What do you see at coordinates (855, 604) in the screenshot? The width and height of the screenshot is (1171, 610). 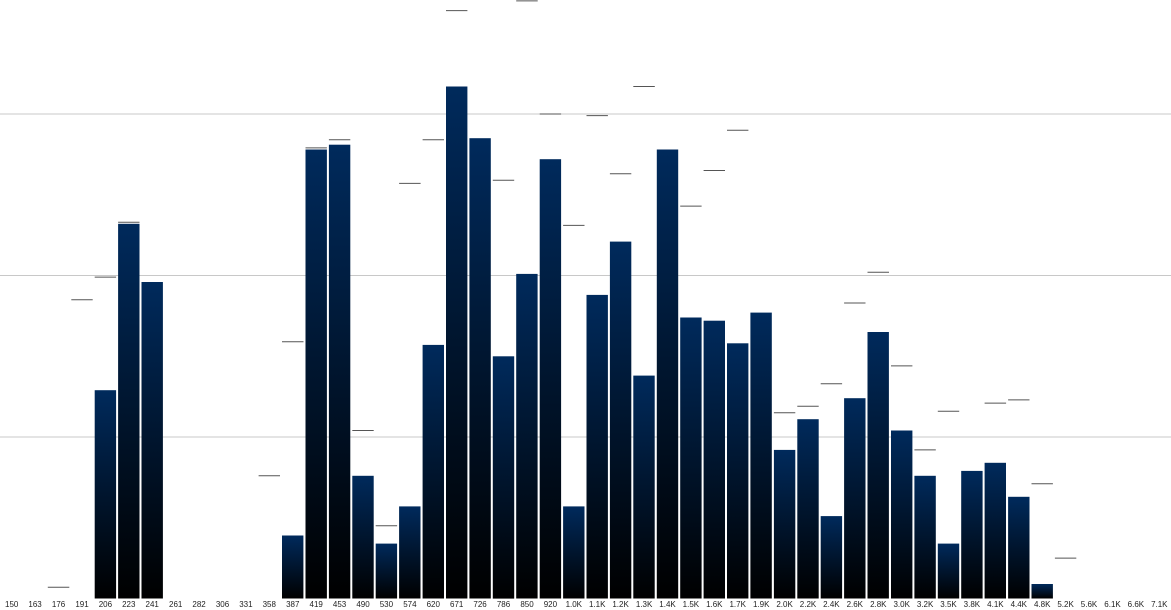 I see `x-tick-label: 2.6K` at bounding box center [855, 604].